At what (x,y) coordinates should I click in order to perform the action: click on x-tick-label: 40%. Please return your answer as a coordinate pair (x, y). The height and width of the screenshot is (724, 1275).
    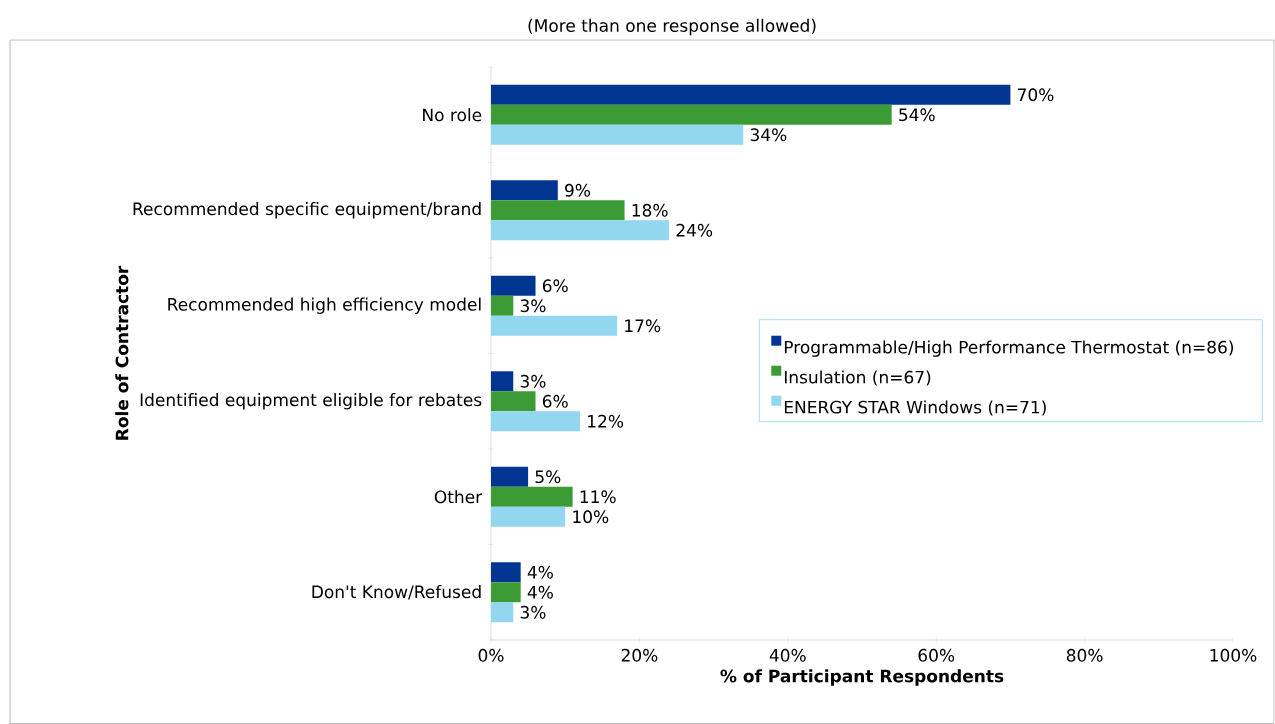
    Looking at the image, I should click on (787, 655).